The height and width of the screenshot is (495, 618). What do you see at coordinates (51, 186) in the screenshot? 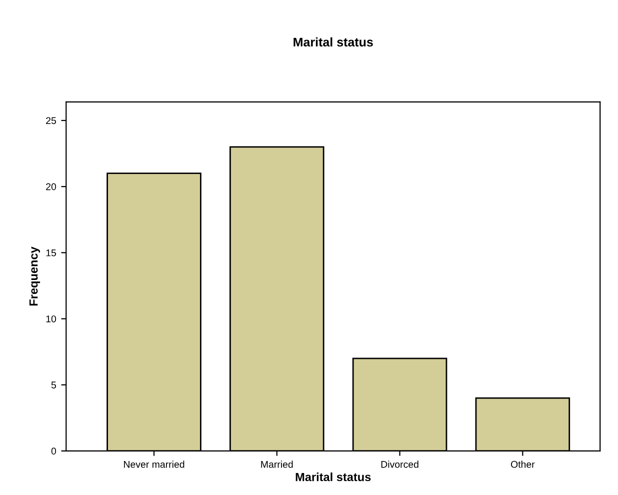
I see `y-tick-label: 20` at bounding box center [51, 186].